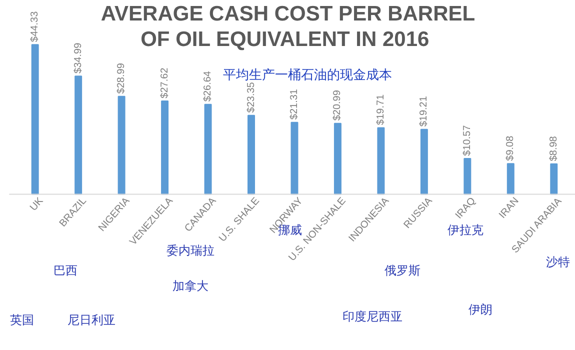 Image resolution: width=575 pixels, height=350 pixels. Describe the element at coordinates (558, 262) in the screenshot. I see `text: 沙特` at that location.